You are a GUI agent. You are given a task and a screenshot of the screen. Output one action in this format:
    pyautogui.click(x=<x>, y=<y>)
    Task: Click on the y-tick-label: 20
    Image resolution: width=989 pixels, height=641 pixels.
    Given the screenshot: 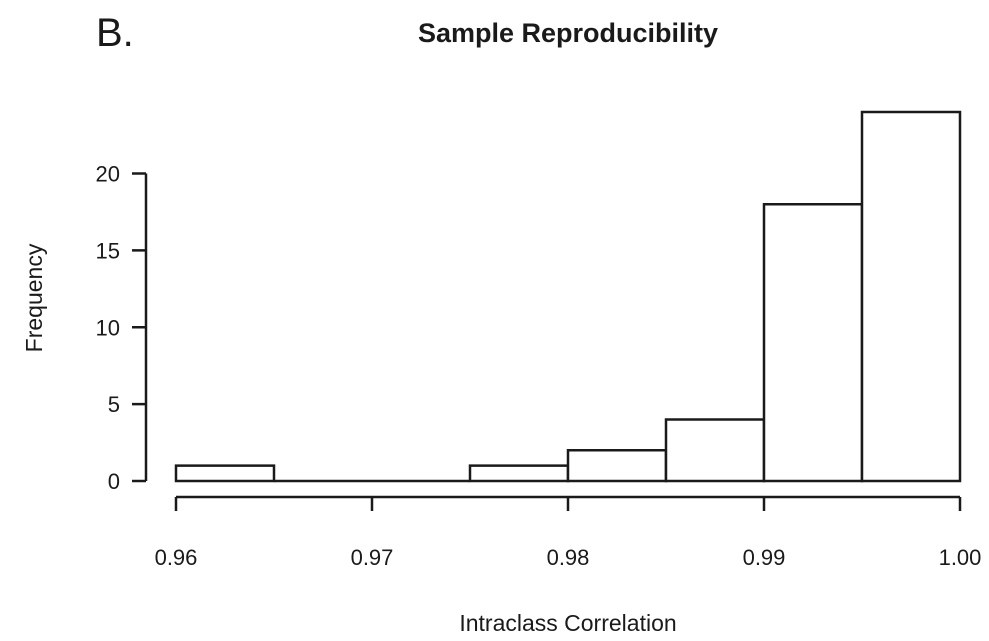 What is the action you would take?
    pyautogui.click(x=108, y=174)
    